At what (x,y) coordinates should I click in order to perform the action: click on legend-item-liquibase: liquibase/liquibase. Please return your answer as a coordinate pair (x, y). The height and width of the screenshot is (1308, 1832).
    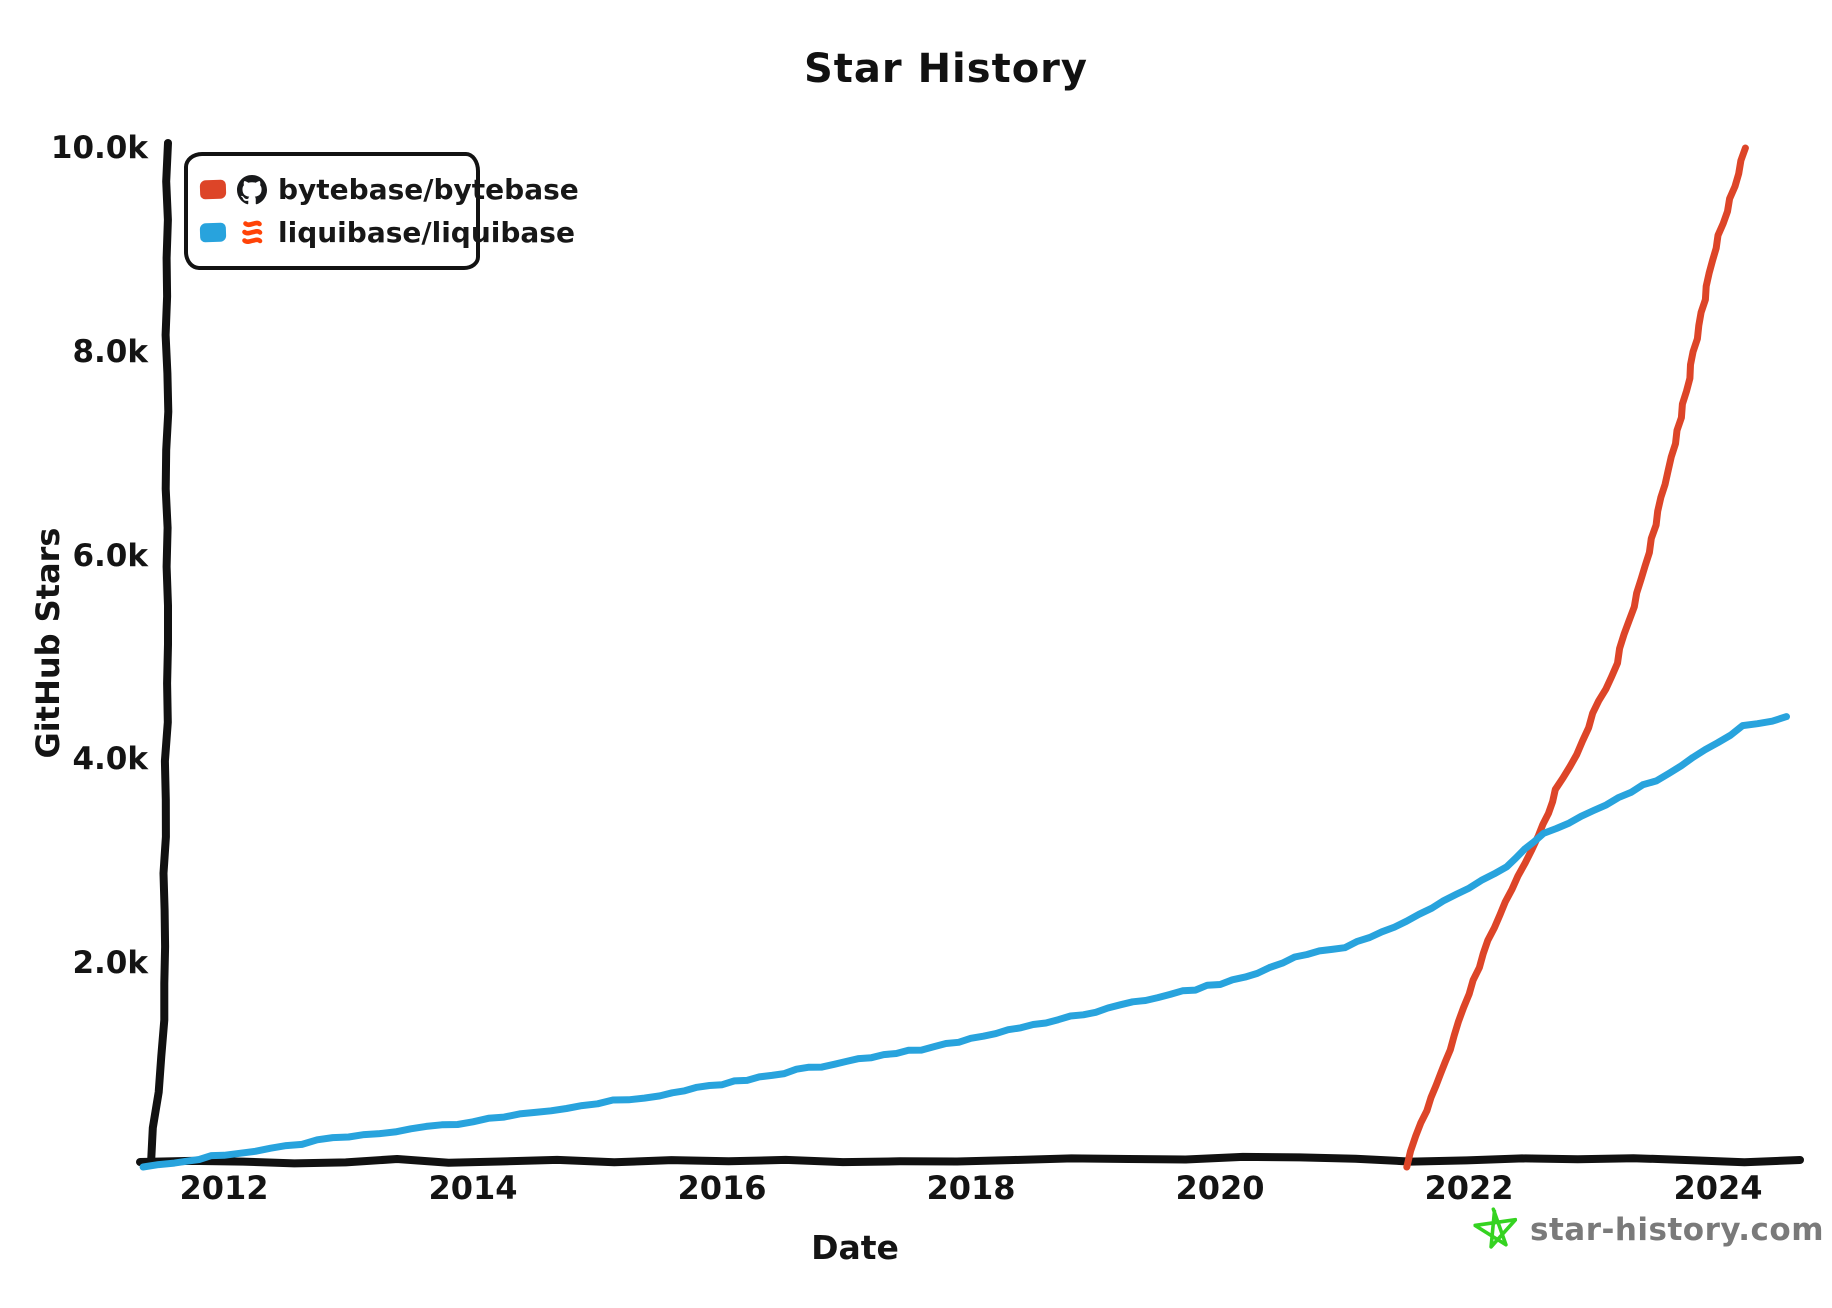
    Looking at the image, I should click on (387, 232).